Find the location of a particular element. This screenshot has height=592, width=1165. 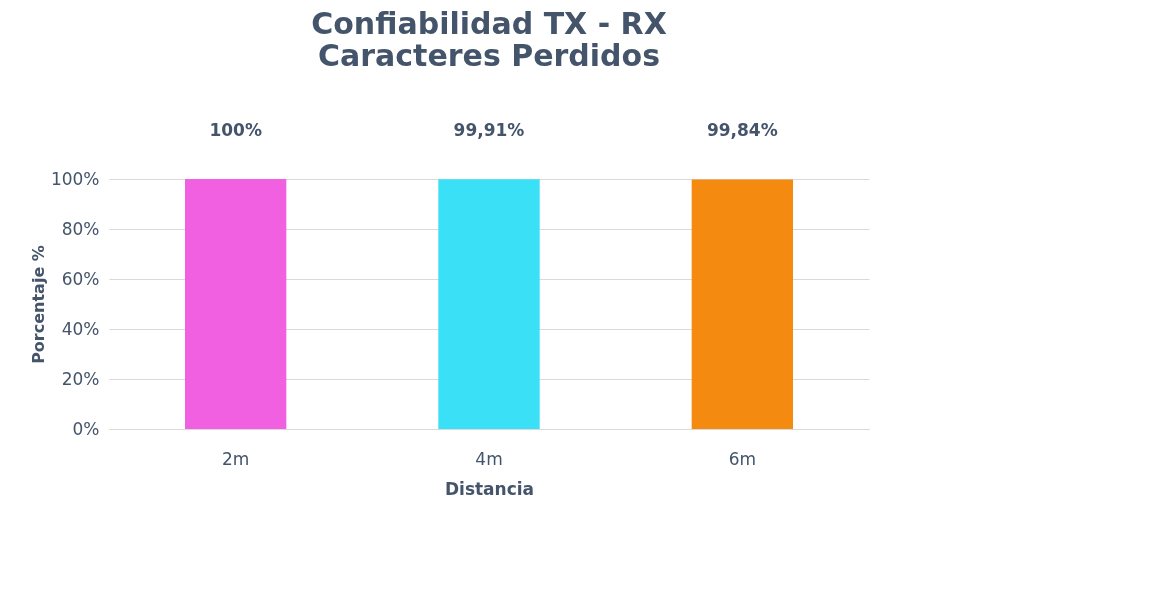

y-tick-label: 20% is located at coordinates (80, 378).